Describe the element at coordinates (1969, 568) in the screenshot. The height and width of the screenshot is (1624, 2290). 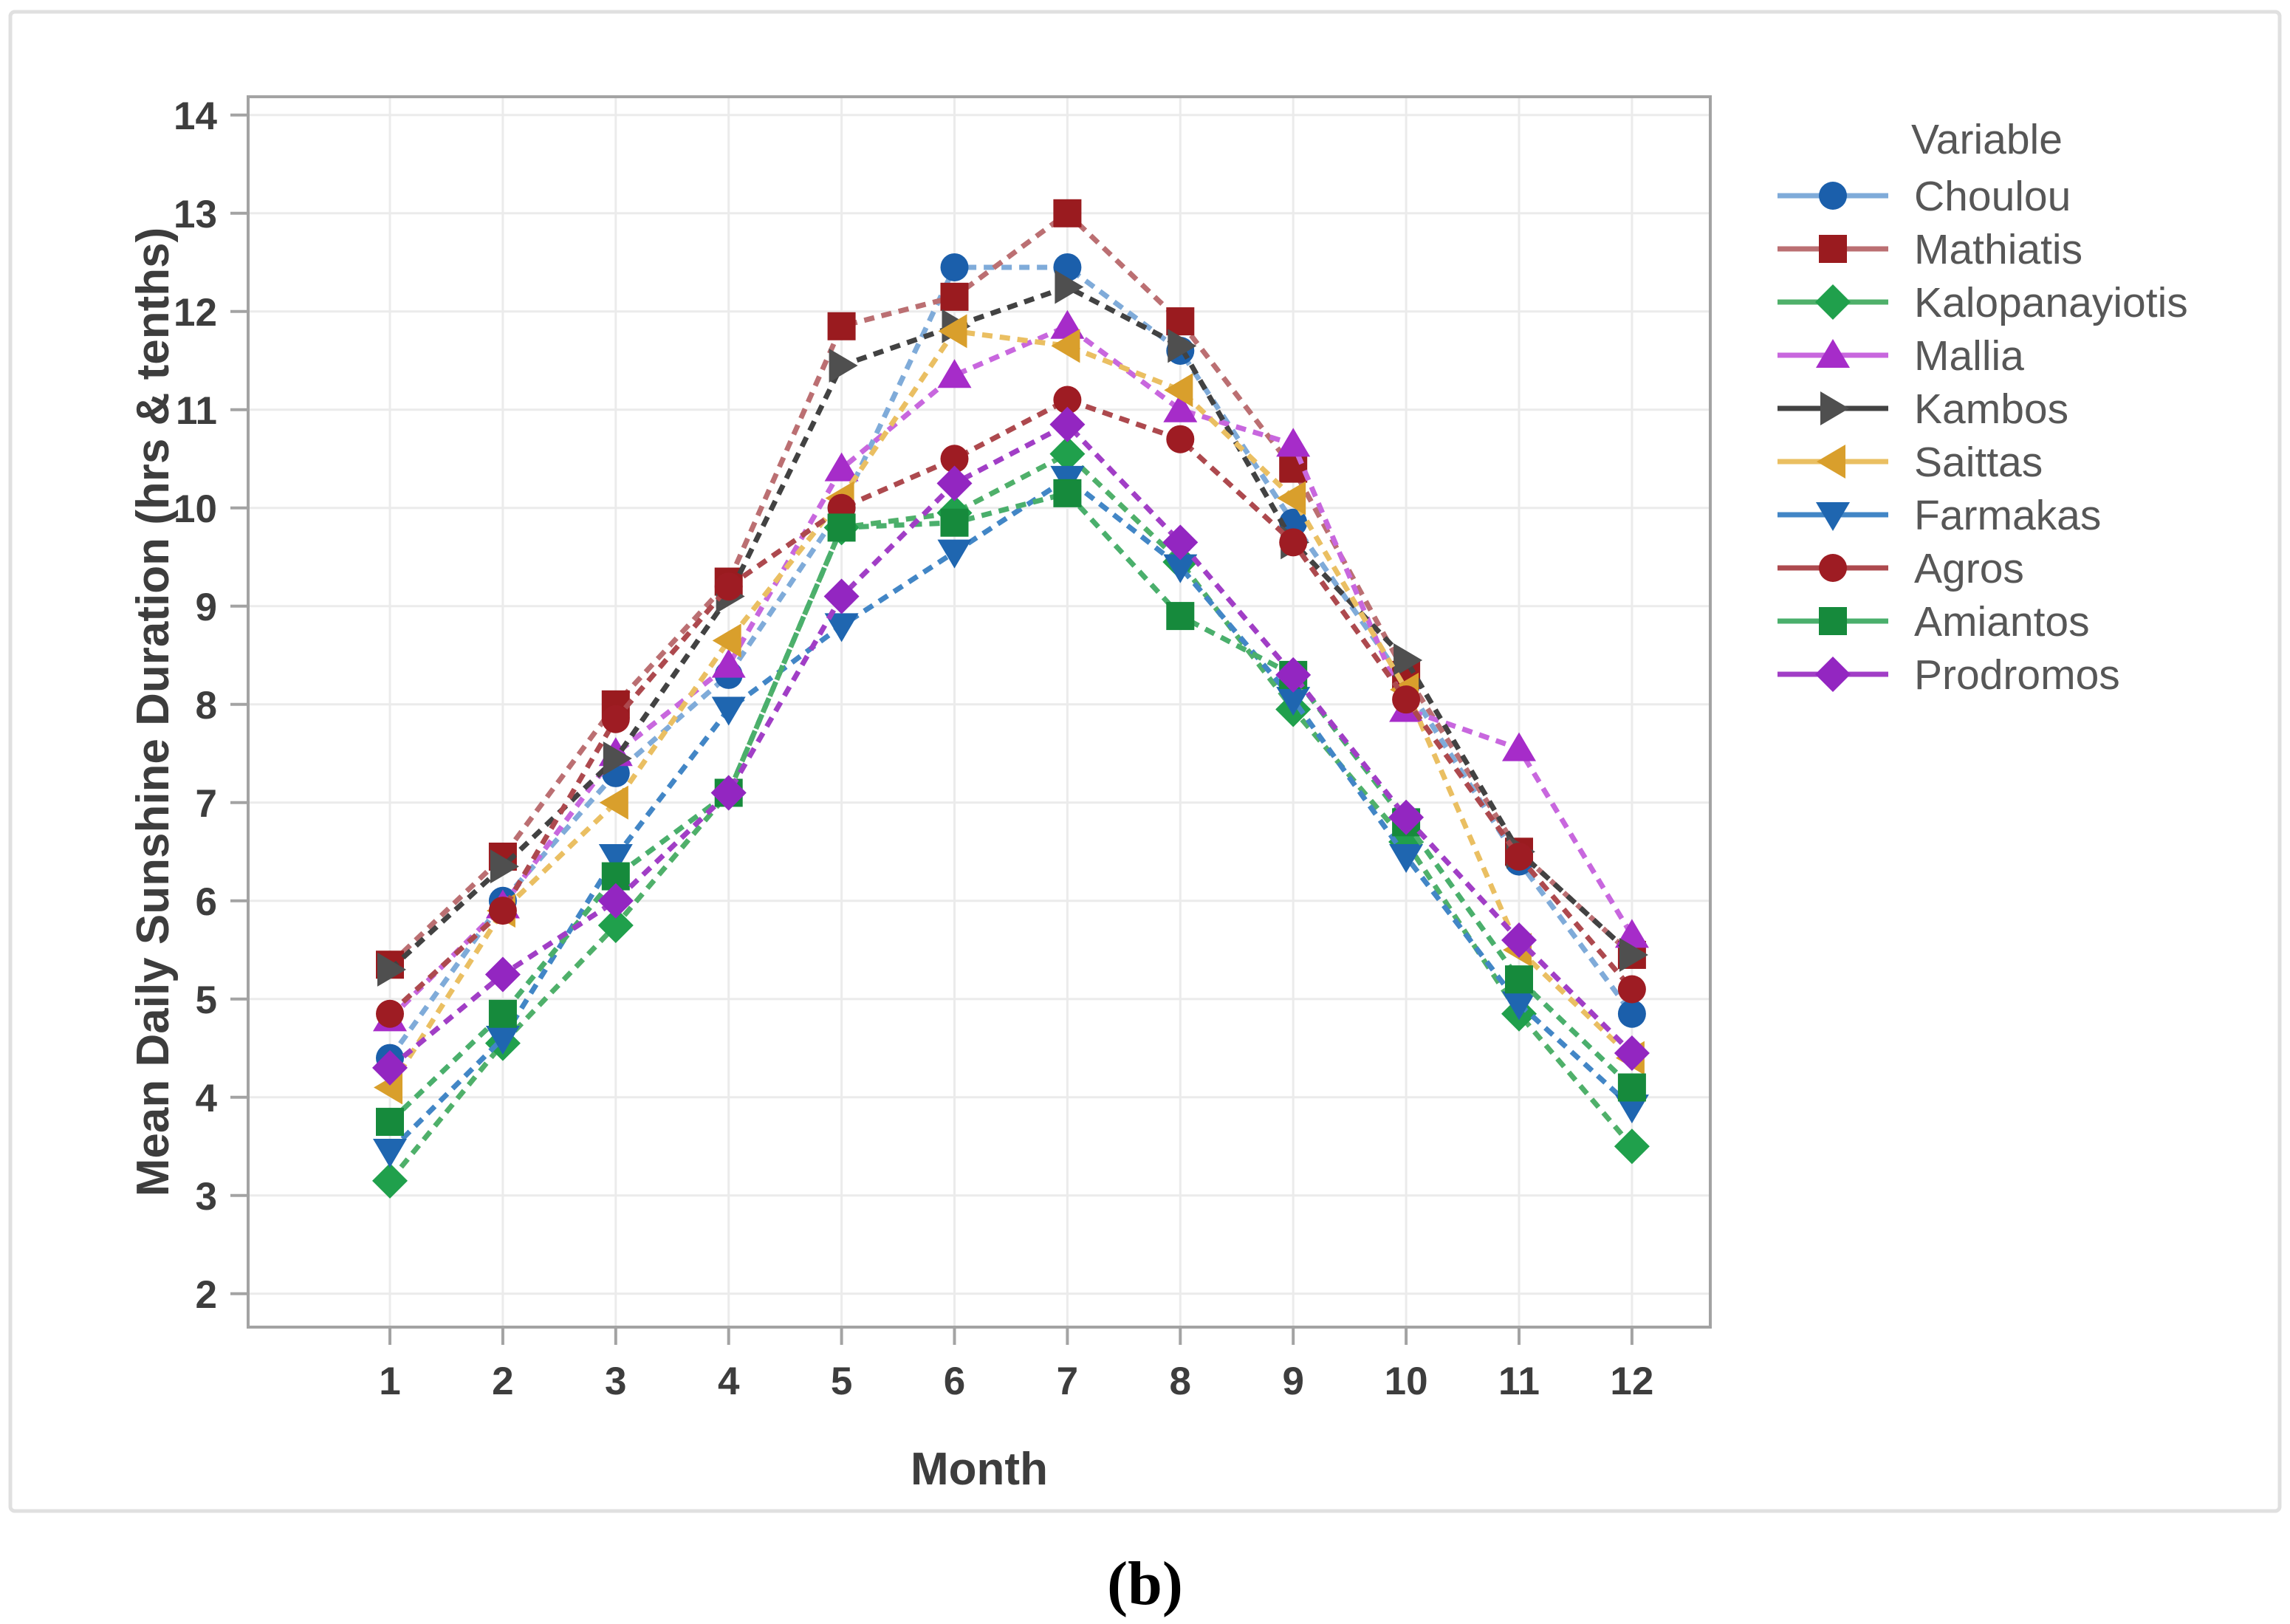
I see `legend-label: Agros` at that location.